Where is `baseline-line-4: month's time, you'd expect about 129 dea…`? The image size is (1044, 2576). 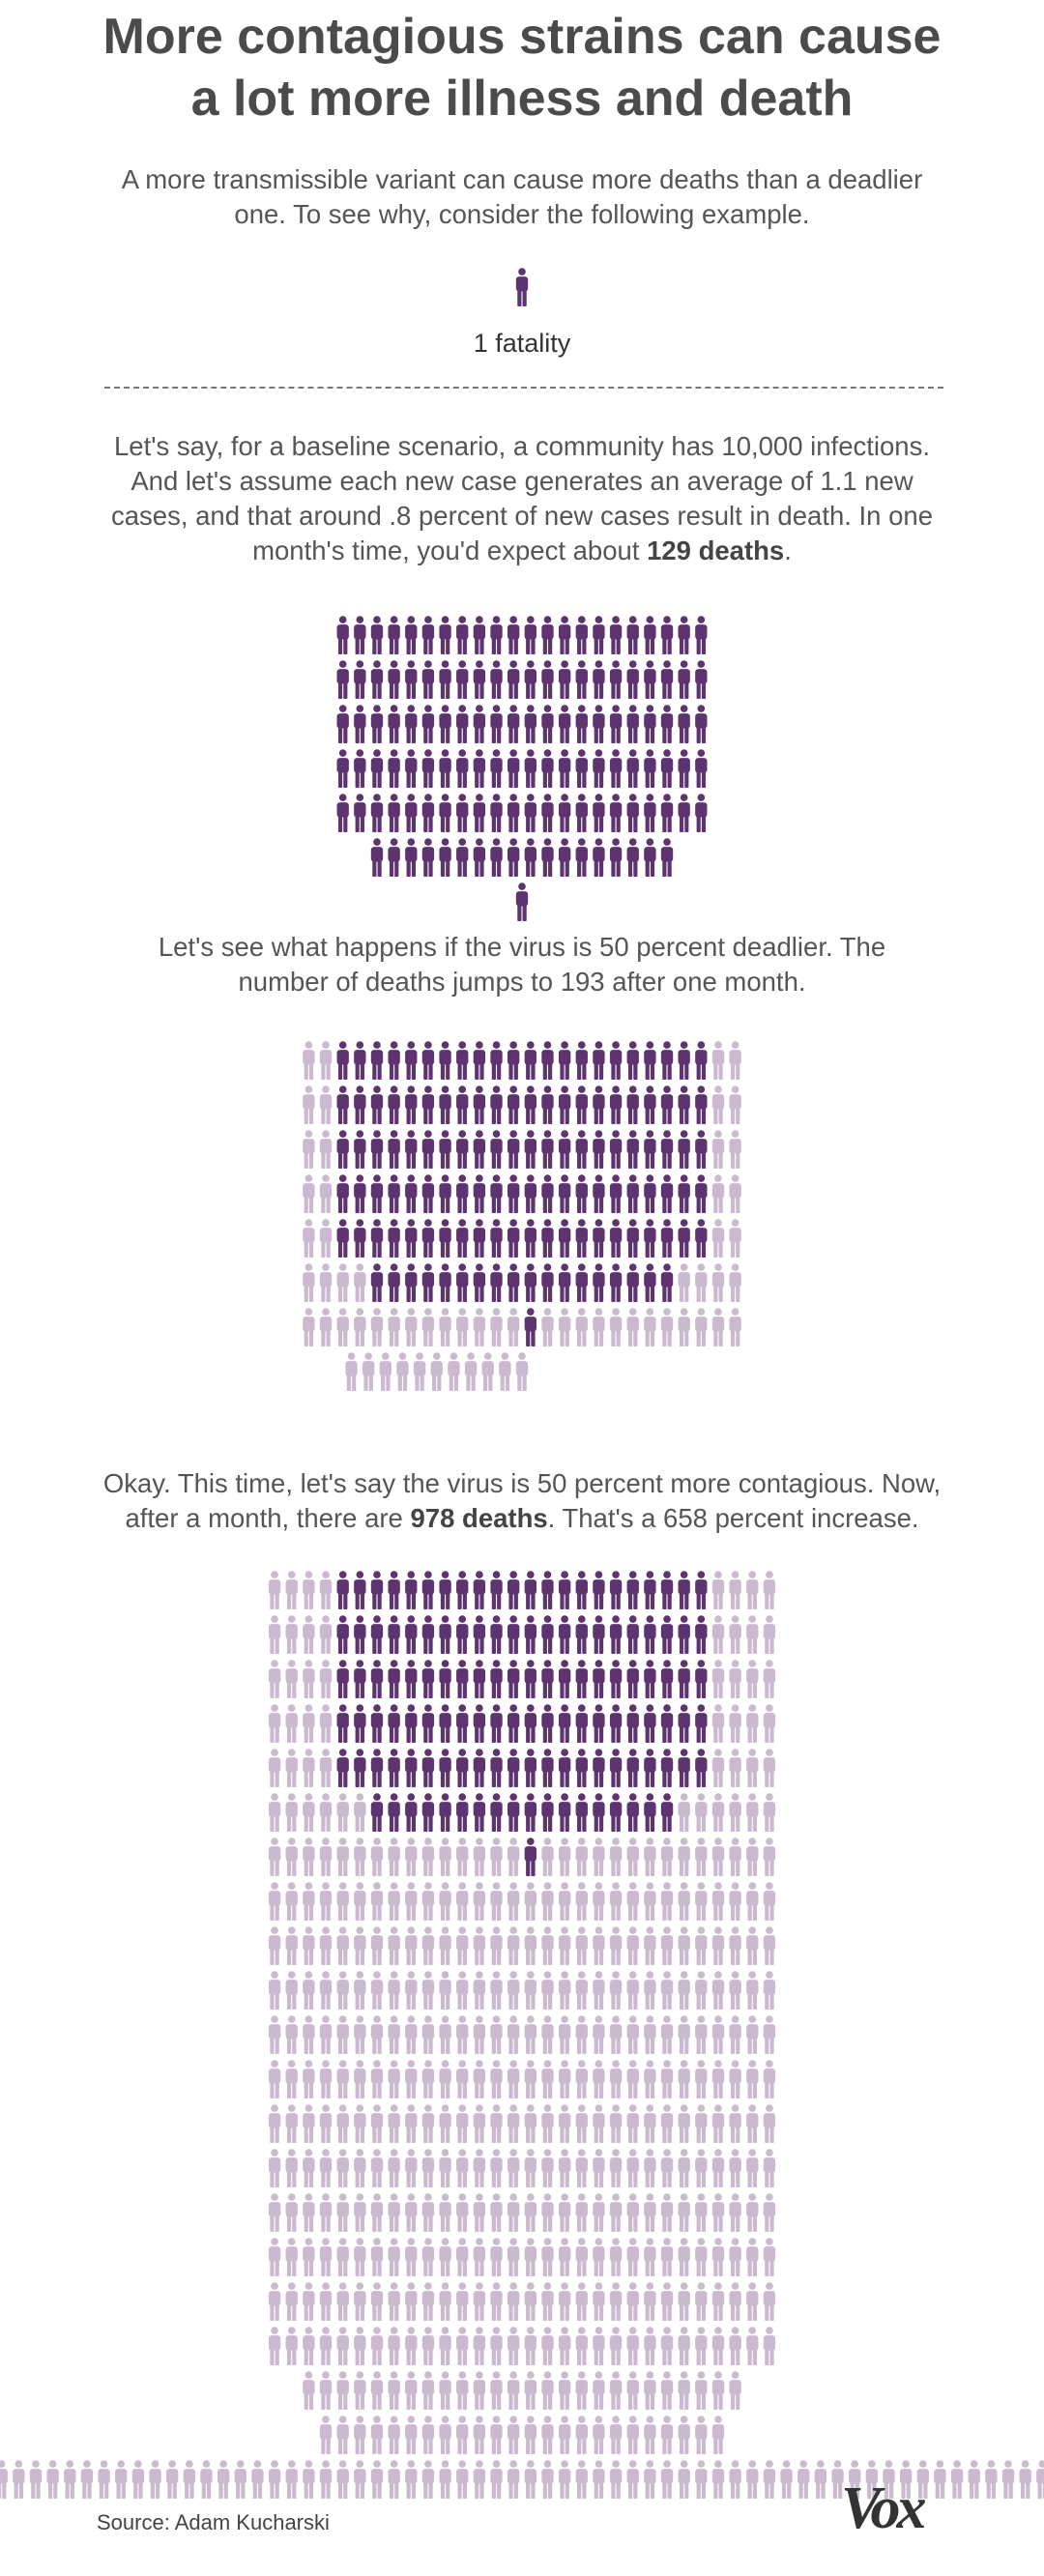
baseline-line-4: month's time, you'd expect about 129 dea… is located at coordinates (522, 550).